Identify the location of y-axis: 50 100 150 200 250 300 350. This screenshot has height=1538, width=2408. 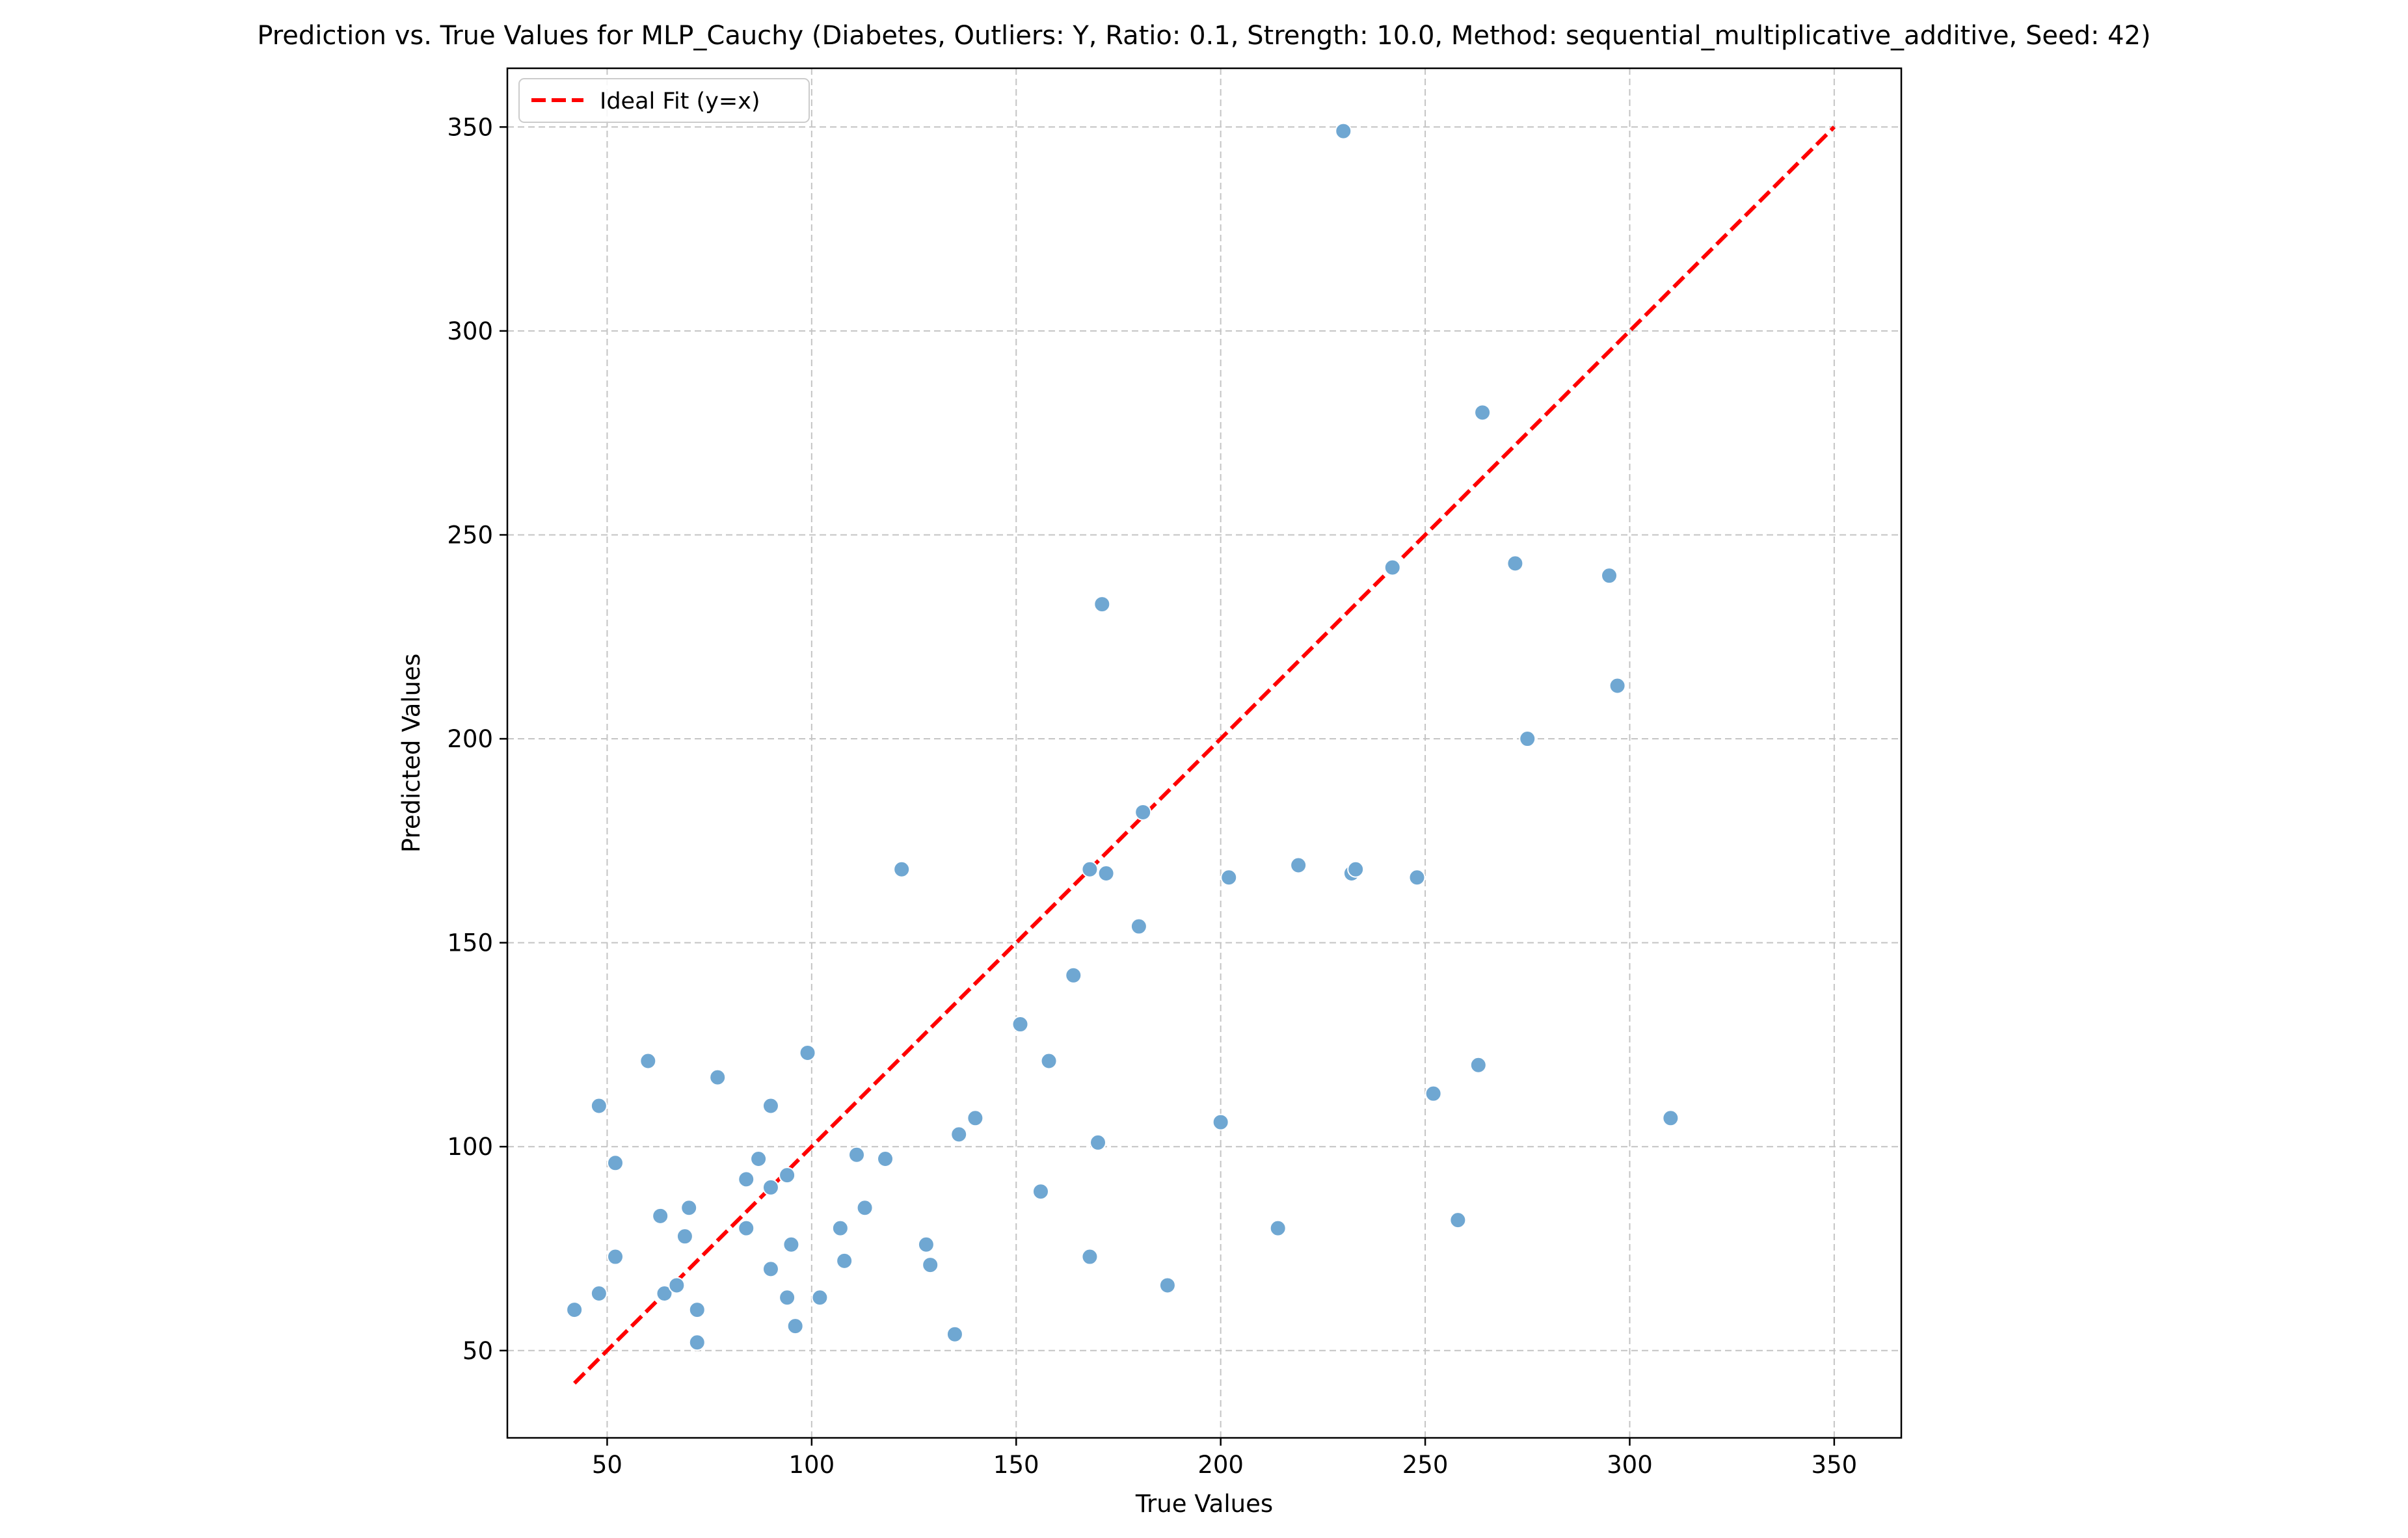
(477, 739).